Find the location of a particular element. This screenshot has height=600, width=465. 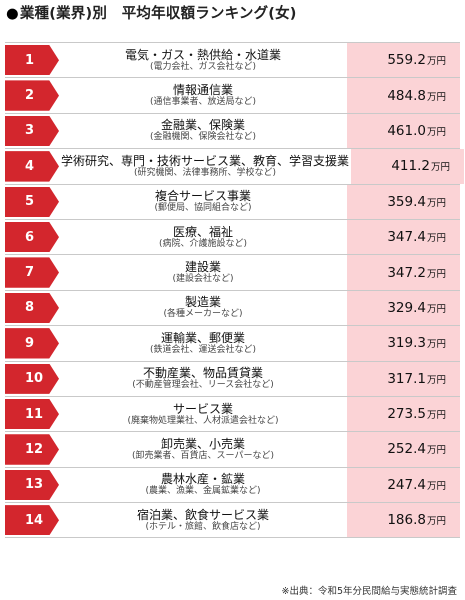

salary-cell: 411.2 万円 is located at coordinates (408, 166).